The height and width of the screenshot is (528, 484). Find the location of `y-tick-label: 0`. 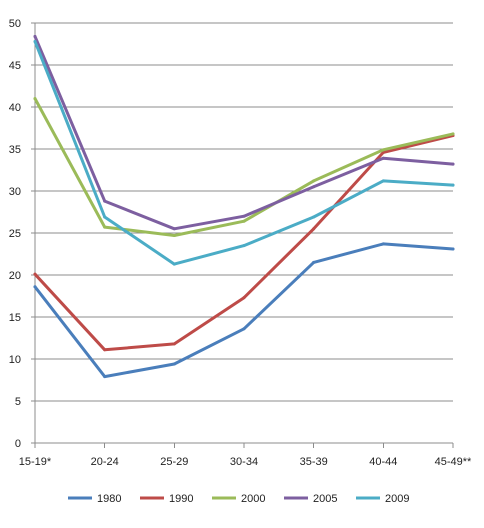

y-tick-label: 0 is located at coordinates (18, 444).